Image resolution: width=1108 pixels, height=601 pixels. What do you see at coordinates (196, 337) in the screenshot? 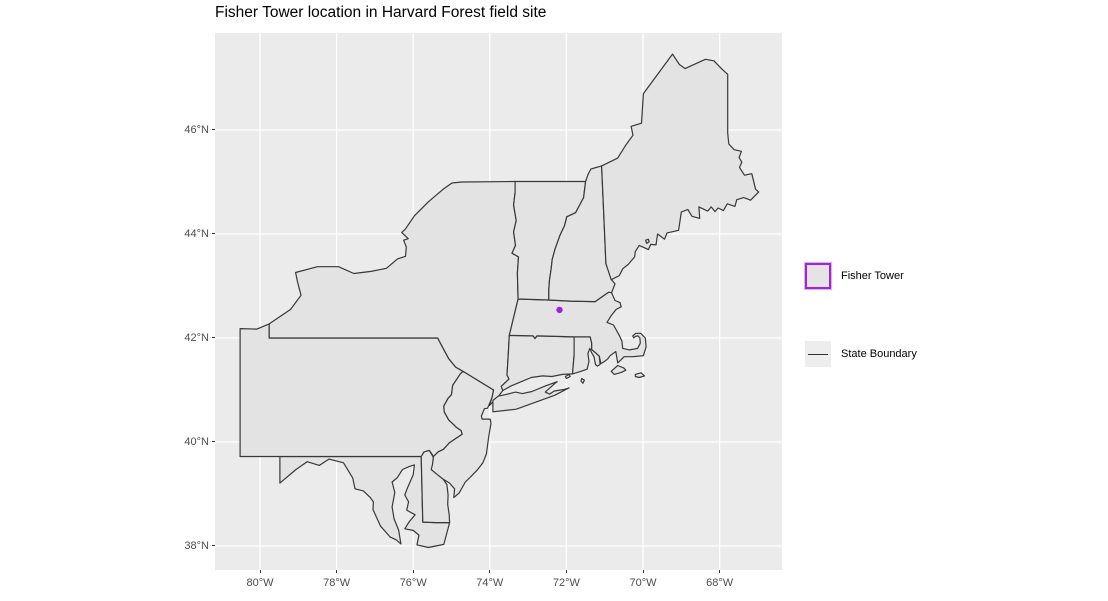
I see `y-axis-tick-label: 42°N` at bounding box center [196, 337].